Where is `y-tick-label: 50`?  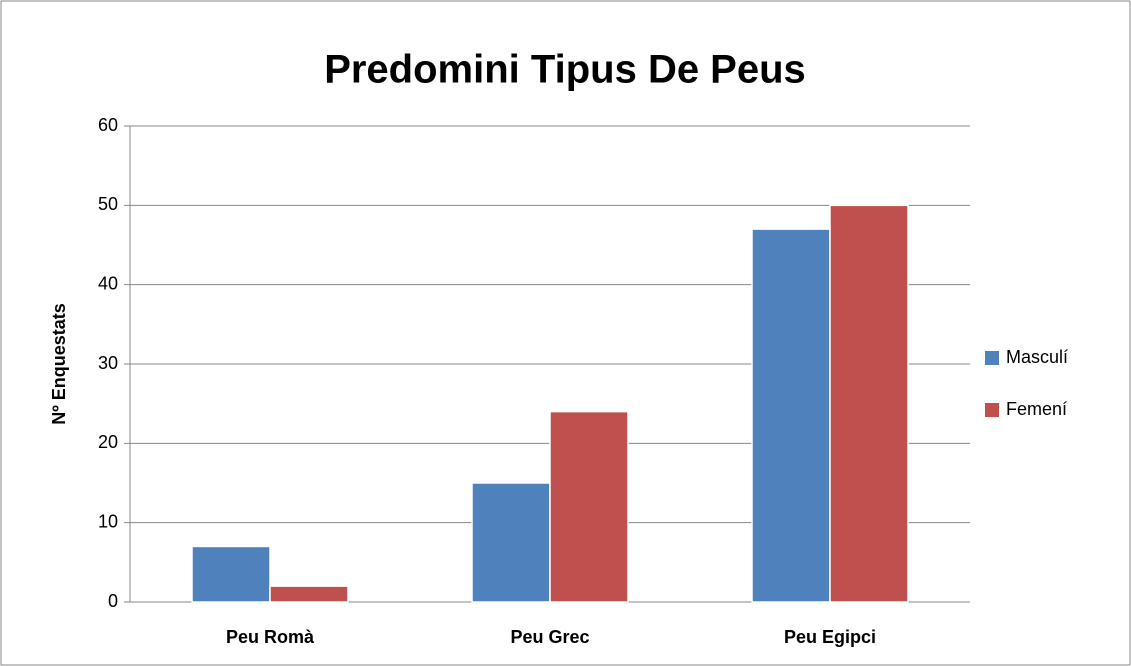
y-tick-label: 50 is located at coordinates (108, 204).